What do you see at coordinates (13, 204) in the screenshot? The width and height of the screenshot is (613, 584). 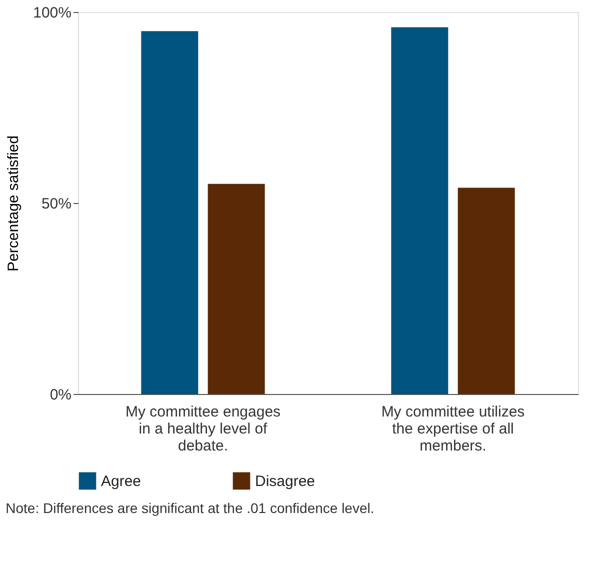 I see `y-axis-title: Percentage satisfied` at bounding box center [13, 204].